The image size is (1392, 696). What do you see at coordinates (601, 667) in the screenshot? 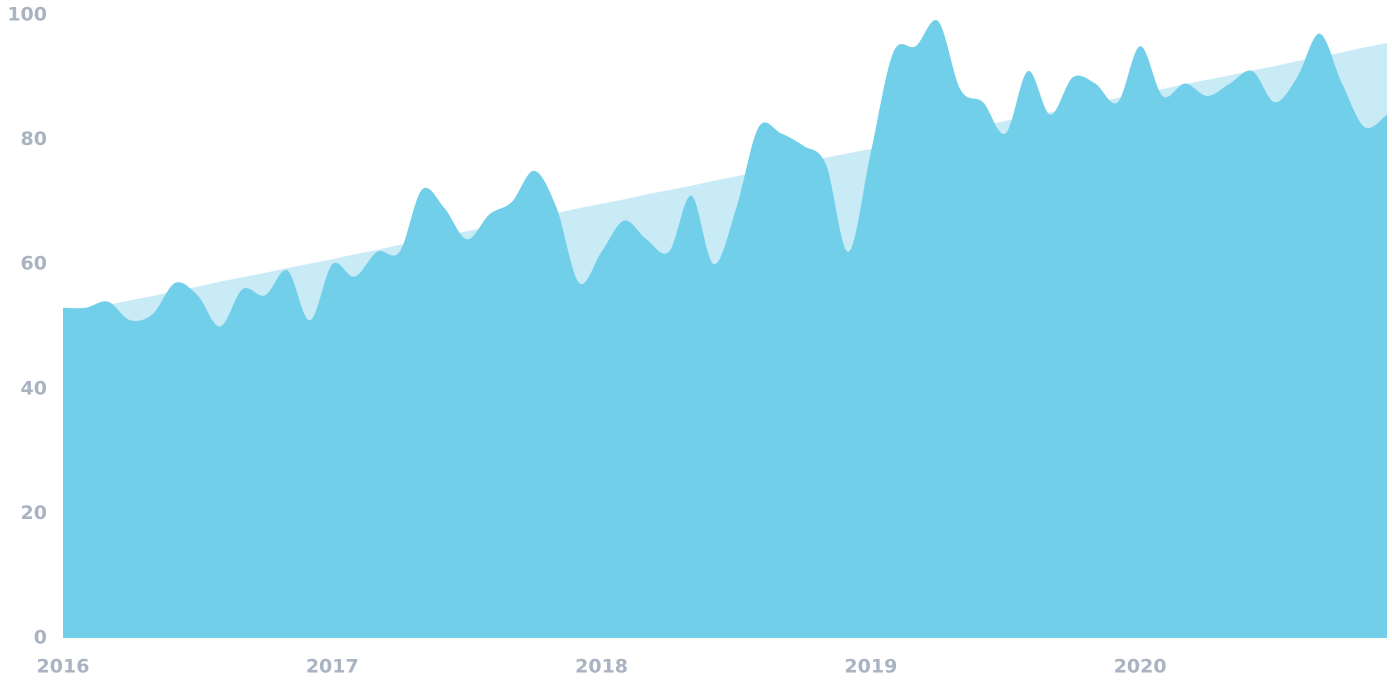
I see `x-tick-label: 2018` at bounding box center [601, 667].